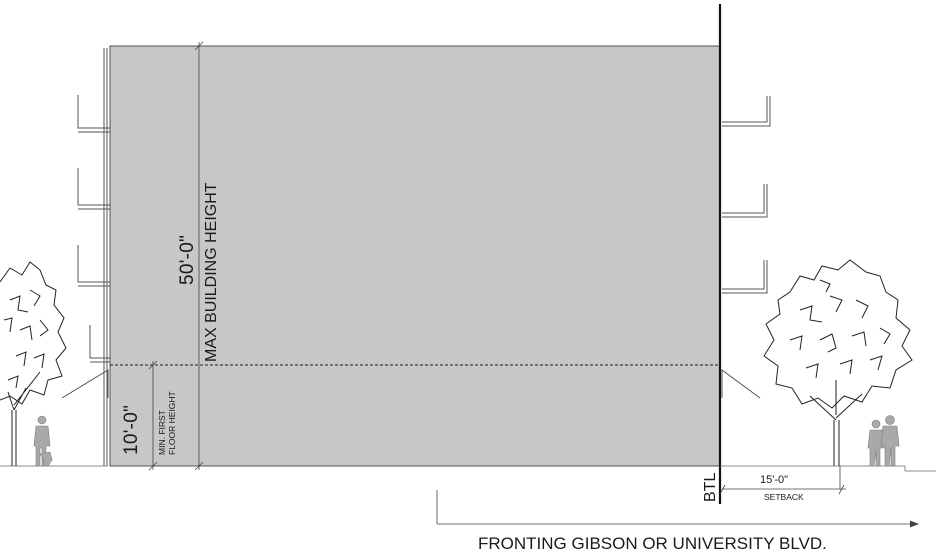 The width and height of the screenshot is (936, 560). I want to click on building-height-value: 50'-0", so click(187, 260).